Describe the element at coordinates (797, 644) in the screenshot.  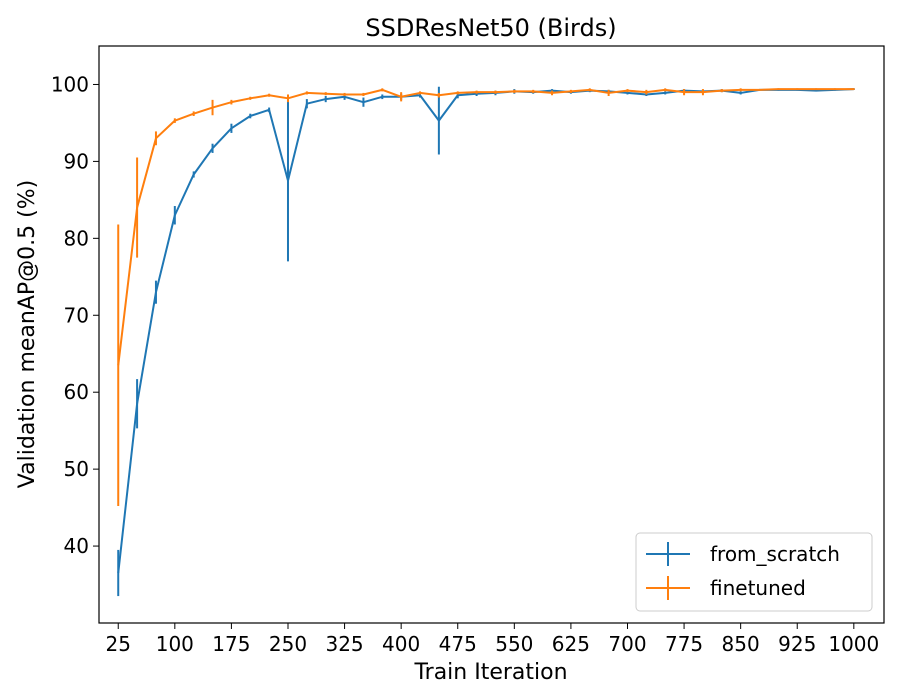
I see `x-tick-label: 925` at that location.